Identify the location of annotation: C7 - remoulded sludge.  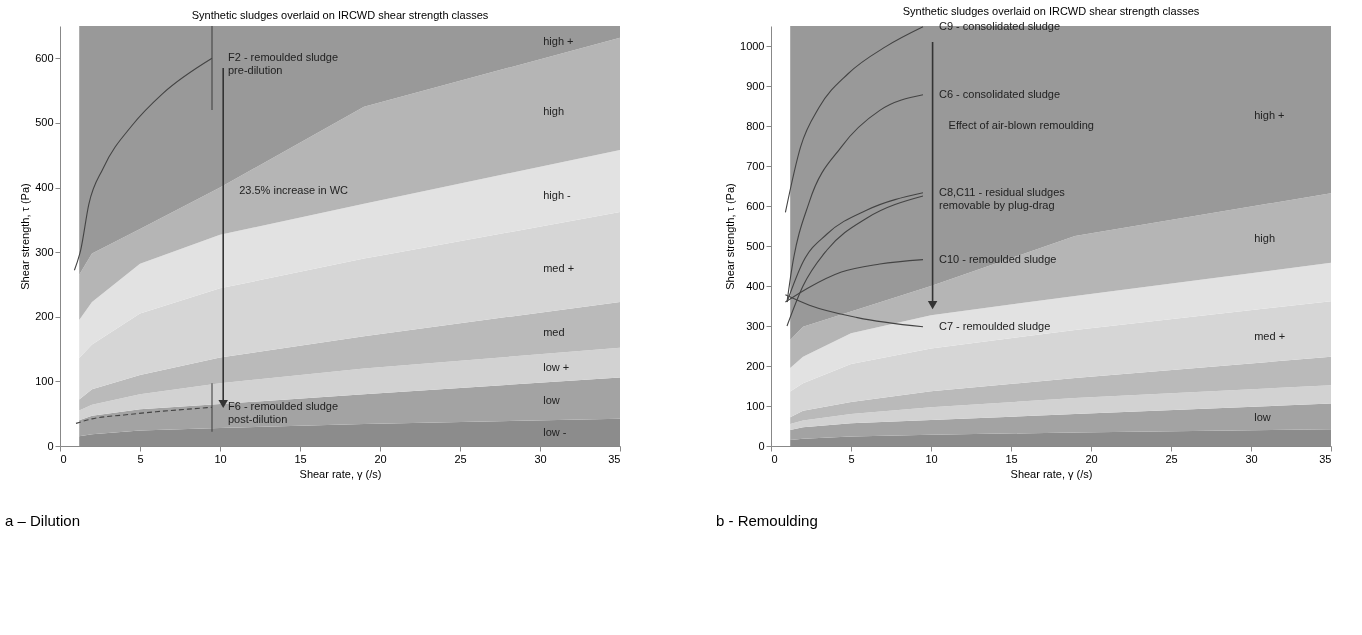
(995, 325).